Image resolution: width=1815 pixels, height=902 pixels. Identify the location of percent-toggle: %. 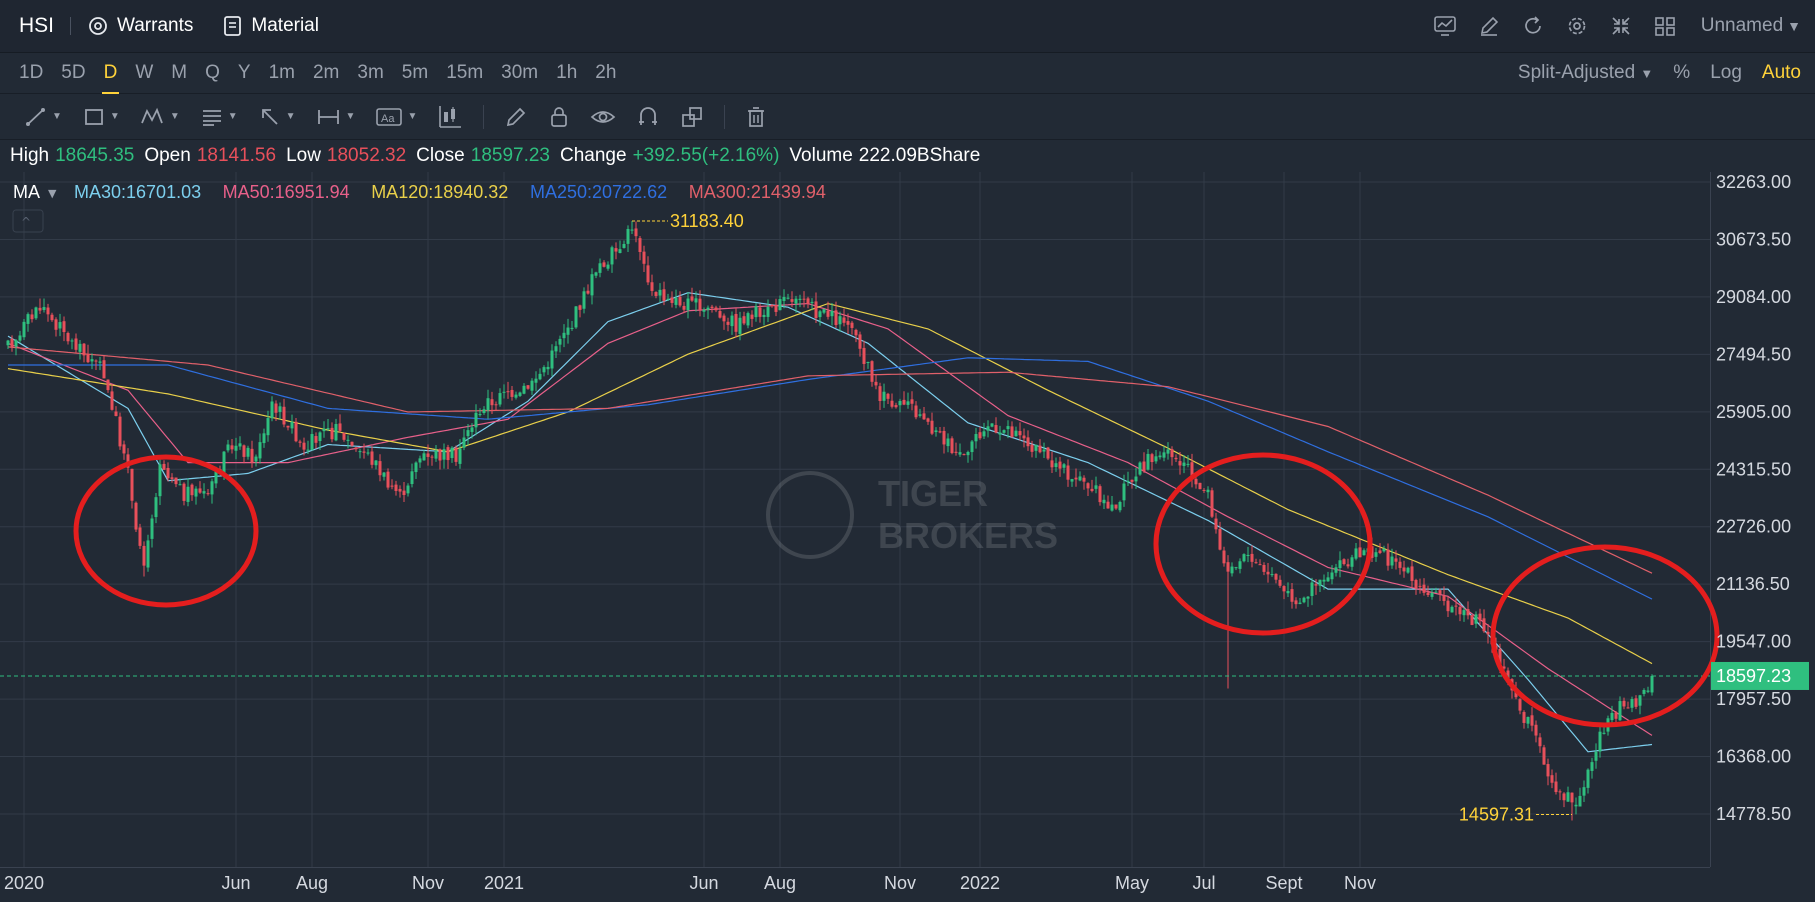
(1682, 72).